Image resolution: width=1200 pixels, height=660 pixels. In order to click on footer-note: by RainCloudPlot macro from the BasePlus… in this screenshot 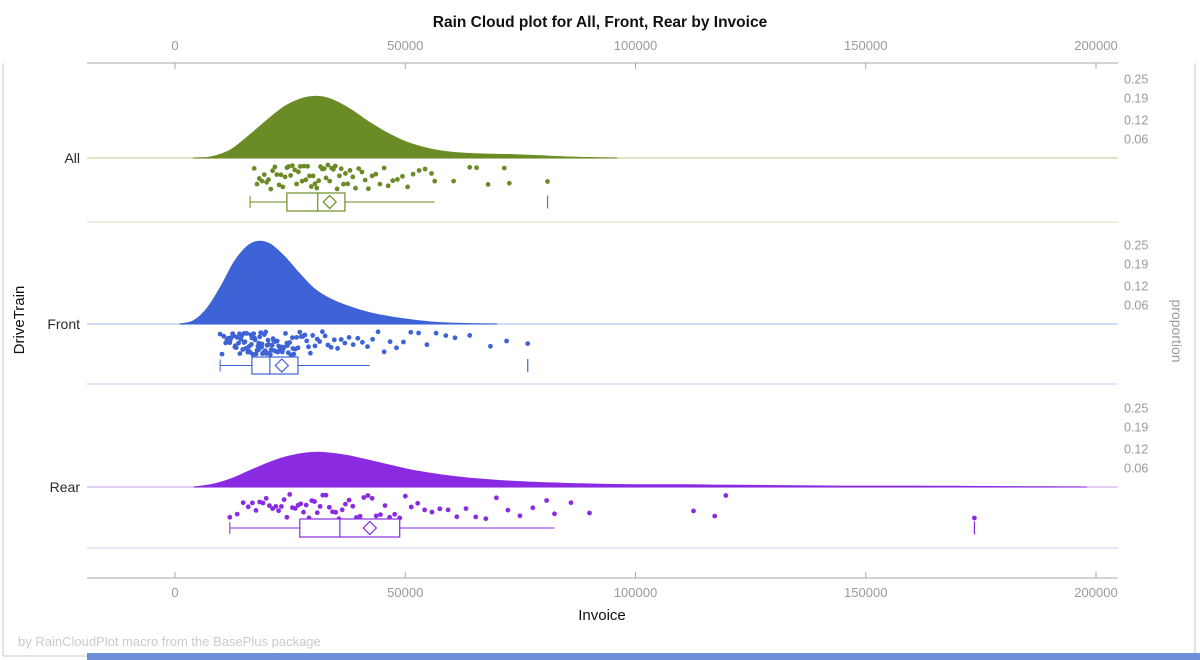, I will do `click(169, 641)`.